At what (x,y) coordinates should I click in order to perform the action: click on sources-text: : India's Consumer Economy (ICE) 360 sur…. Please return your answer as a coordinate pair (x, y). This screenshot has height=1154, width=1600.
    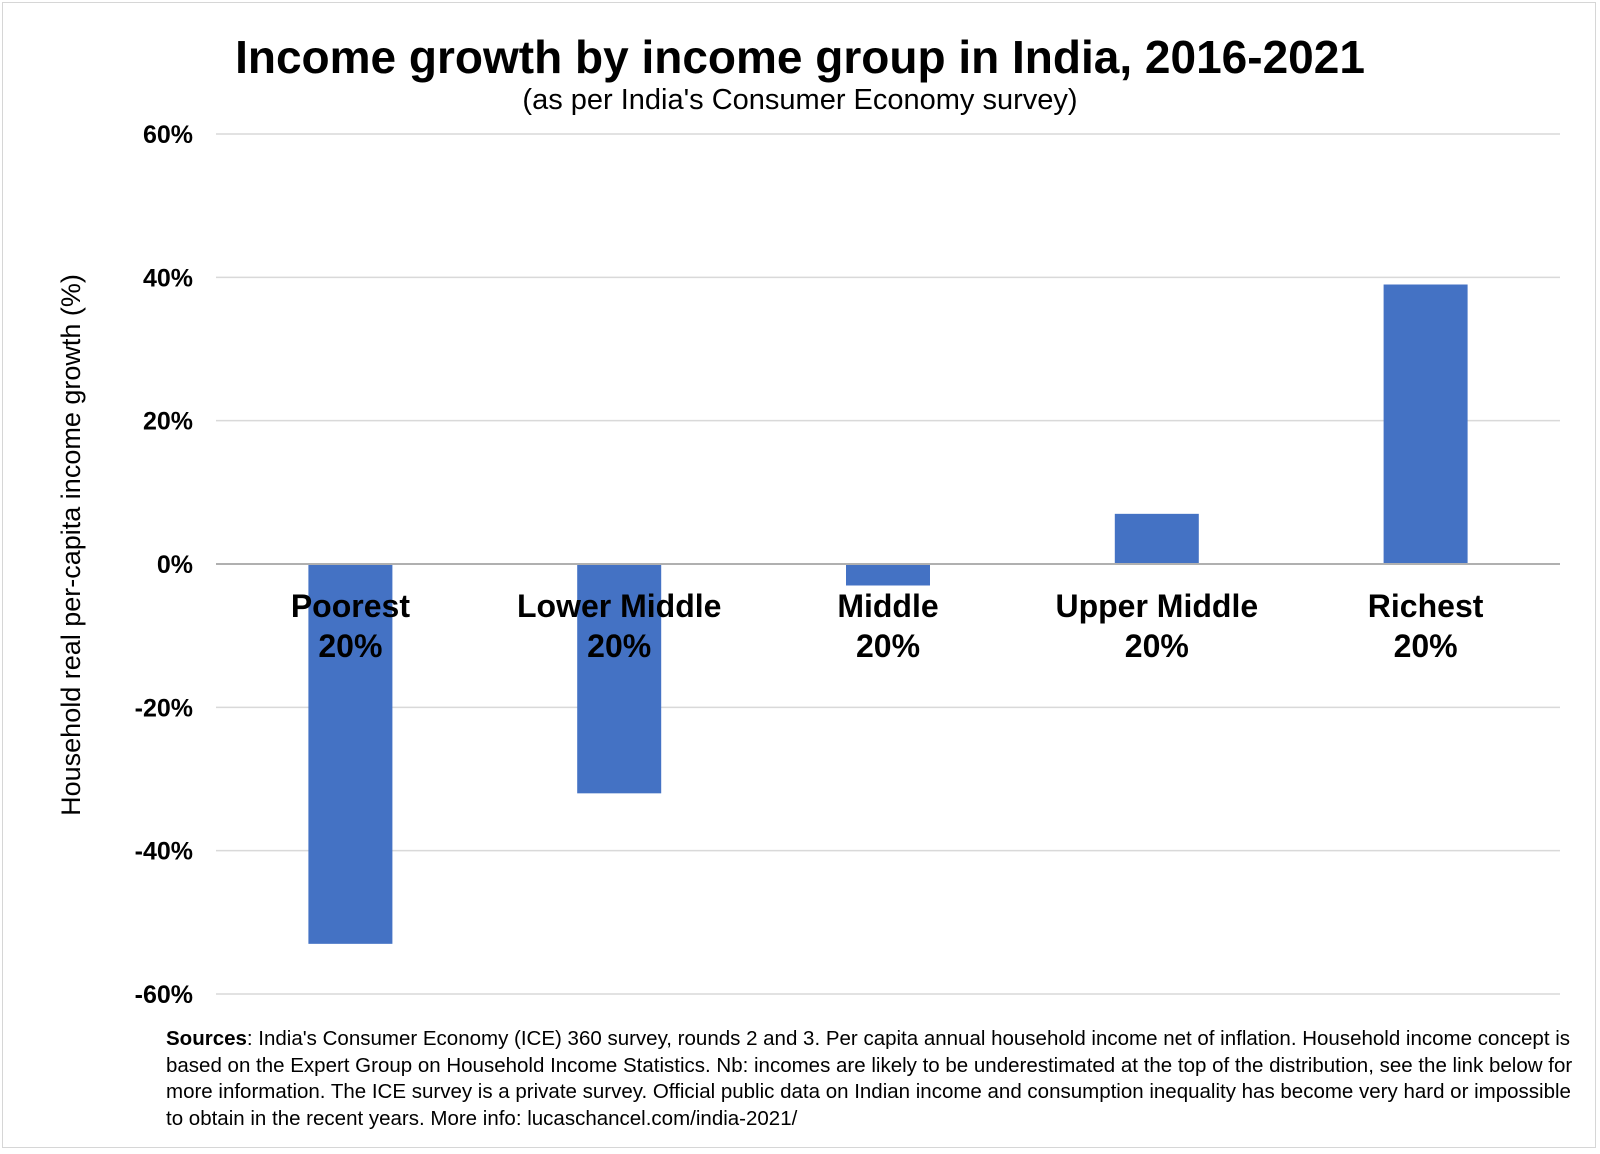
    Looking at the image, I should click on (869, 1078).